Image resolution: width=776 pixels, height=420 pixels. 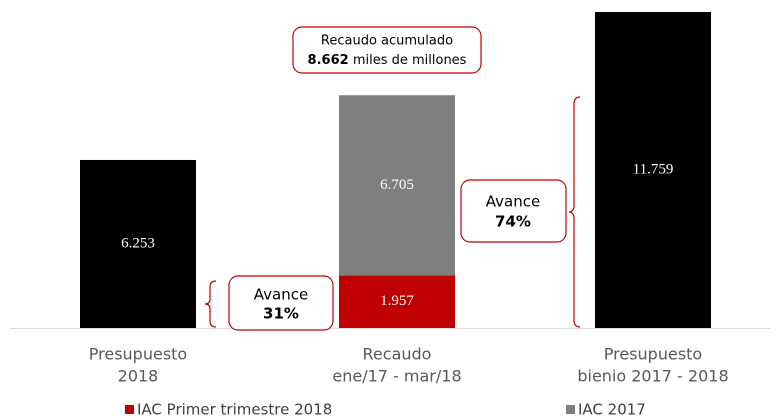 What do you see at coordinates (138, 376) in the screenshot?
I see `x-tick-label: 2018` at bounding box center [138, 376].